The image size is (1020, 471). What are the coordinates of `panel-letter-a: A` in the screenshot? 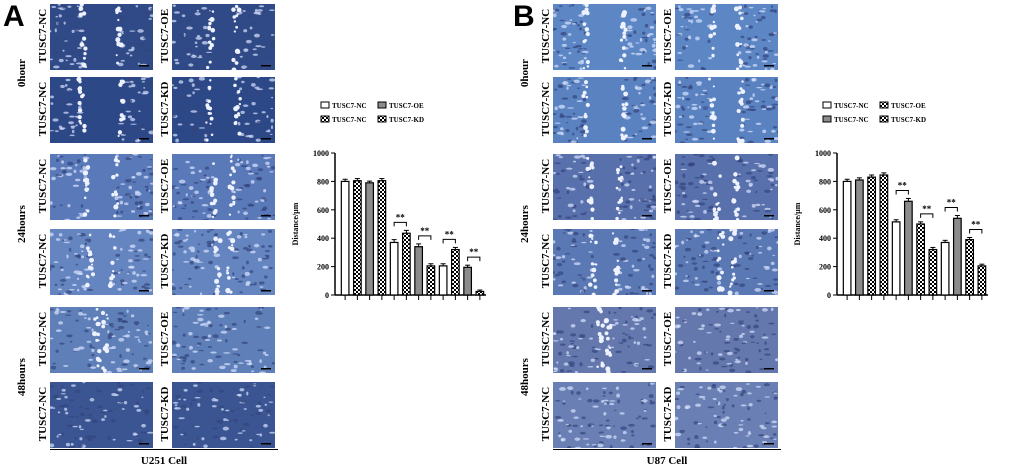 It's located at (14, 16).